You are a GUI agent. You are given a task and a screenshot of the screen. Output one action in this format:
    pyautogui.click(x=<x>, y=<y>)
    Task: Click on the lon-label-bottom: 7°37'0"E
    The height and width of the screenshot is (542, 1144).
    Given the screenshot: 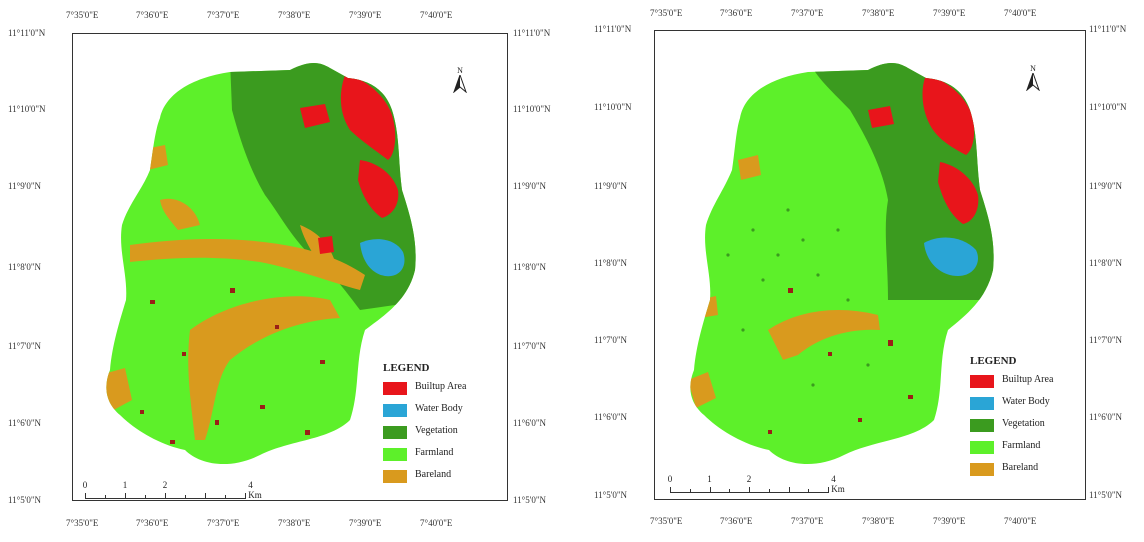 What is the action you would take?
    pyautogui.click(x=223, y=523)
    